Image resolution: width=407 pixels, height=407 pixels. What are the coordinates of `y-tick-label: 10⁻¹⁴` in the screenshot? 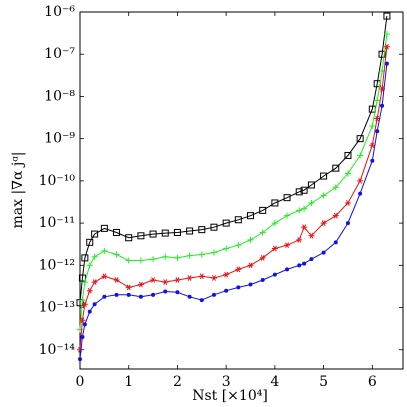 It's located at (57, 350).